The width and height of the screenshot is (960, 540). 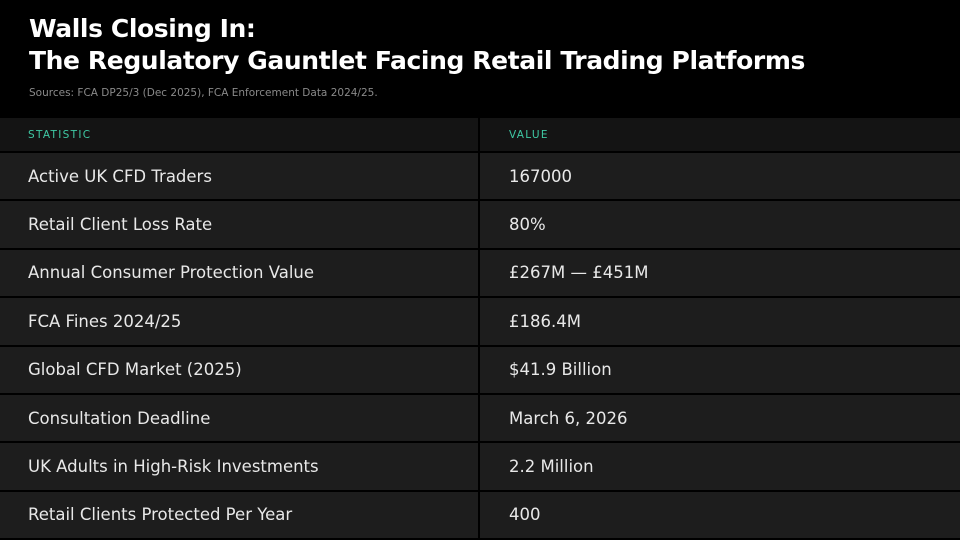 I want to click on table-row: Retail Client Loss Rate 80%, so click(x=480, y=225).